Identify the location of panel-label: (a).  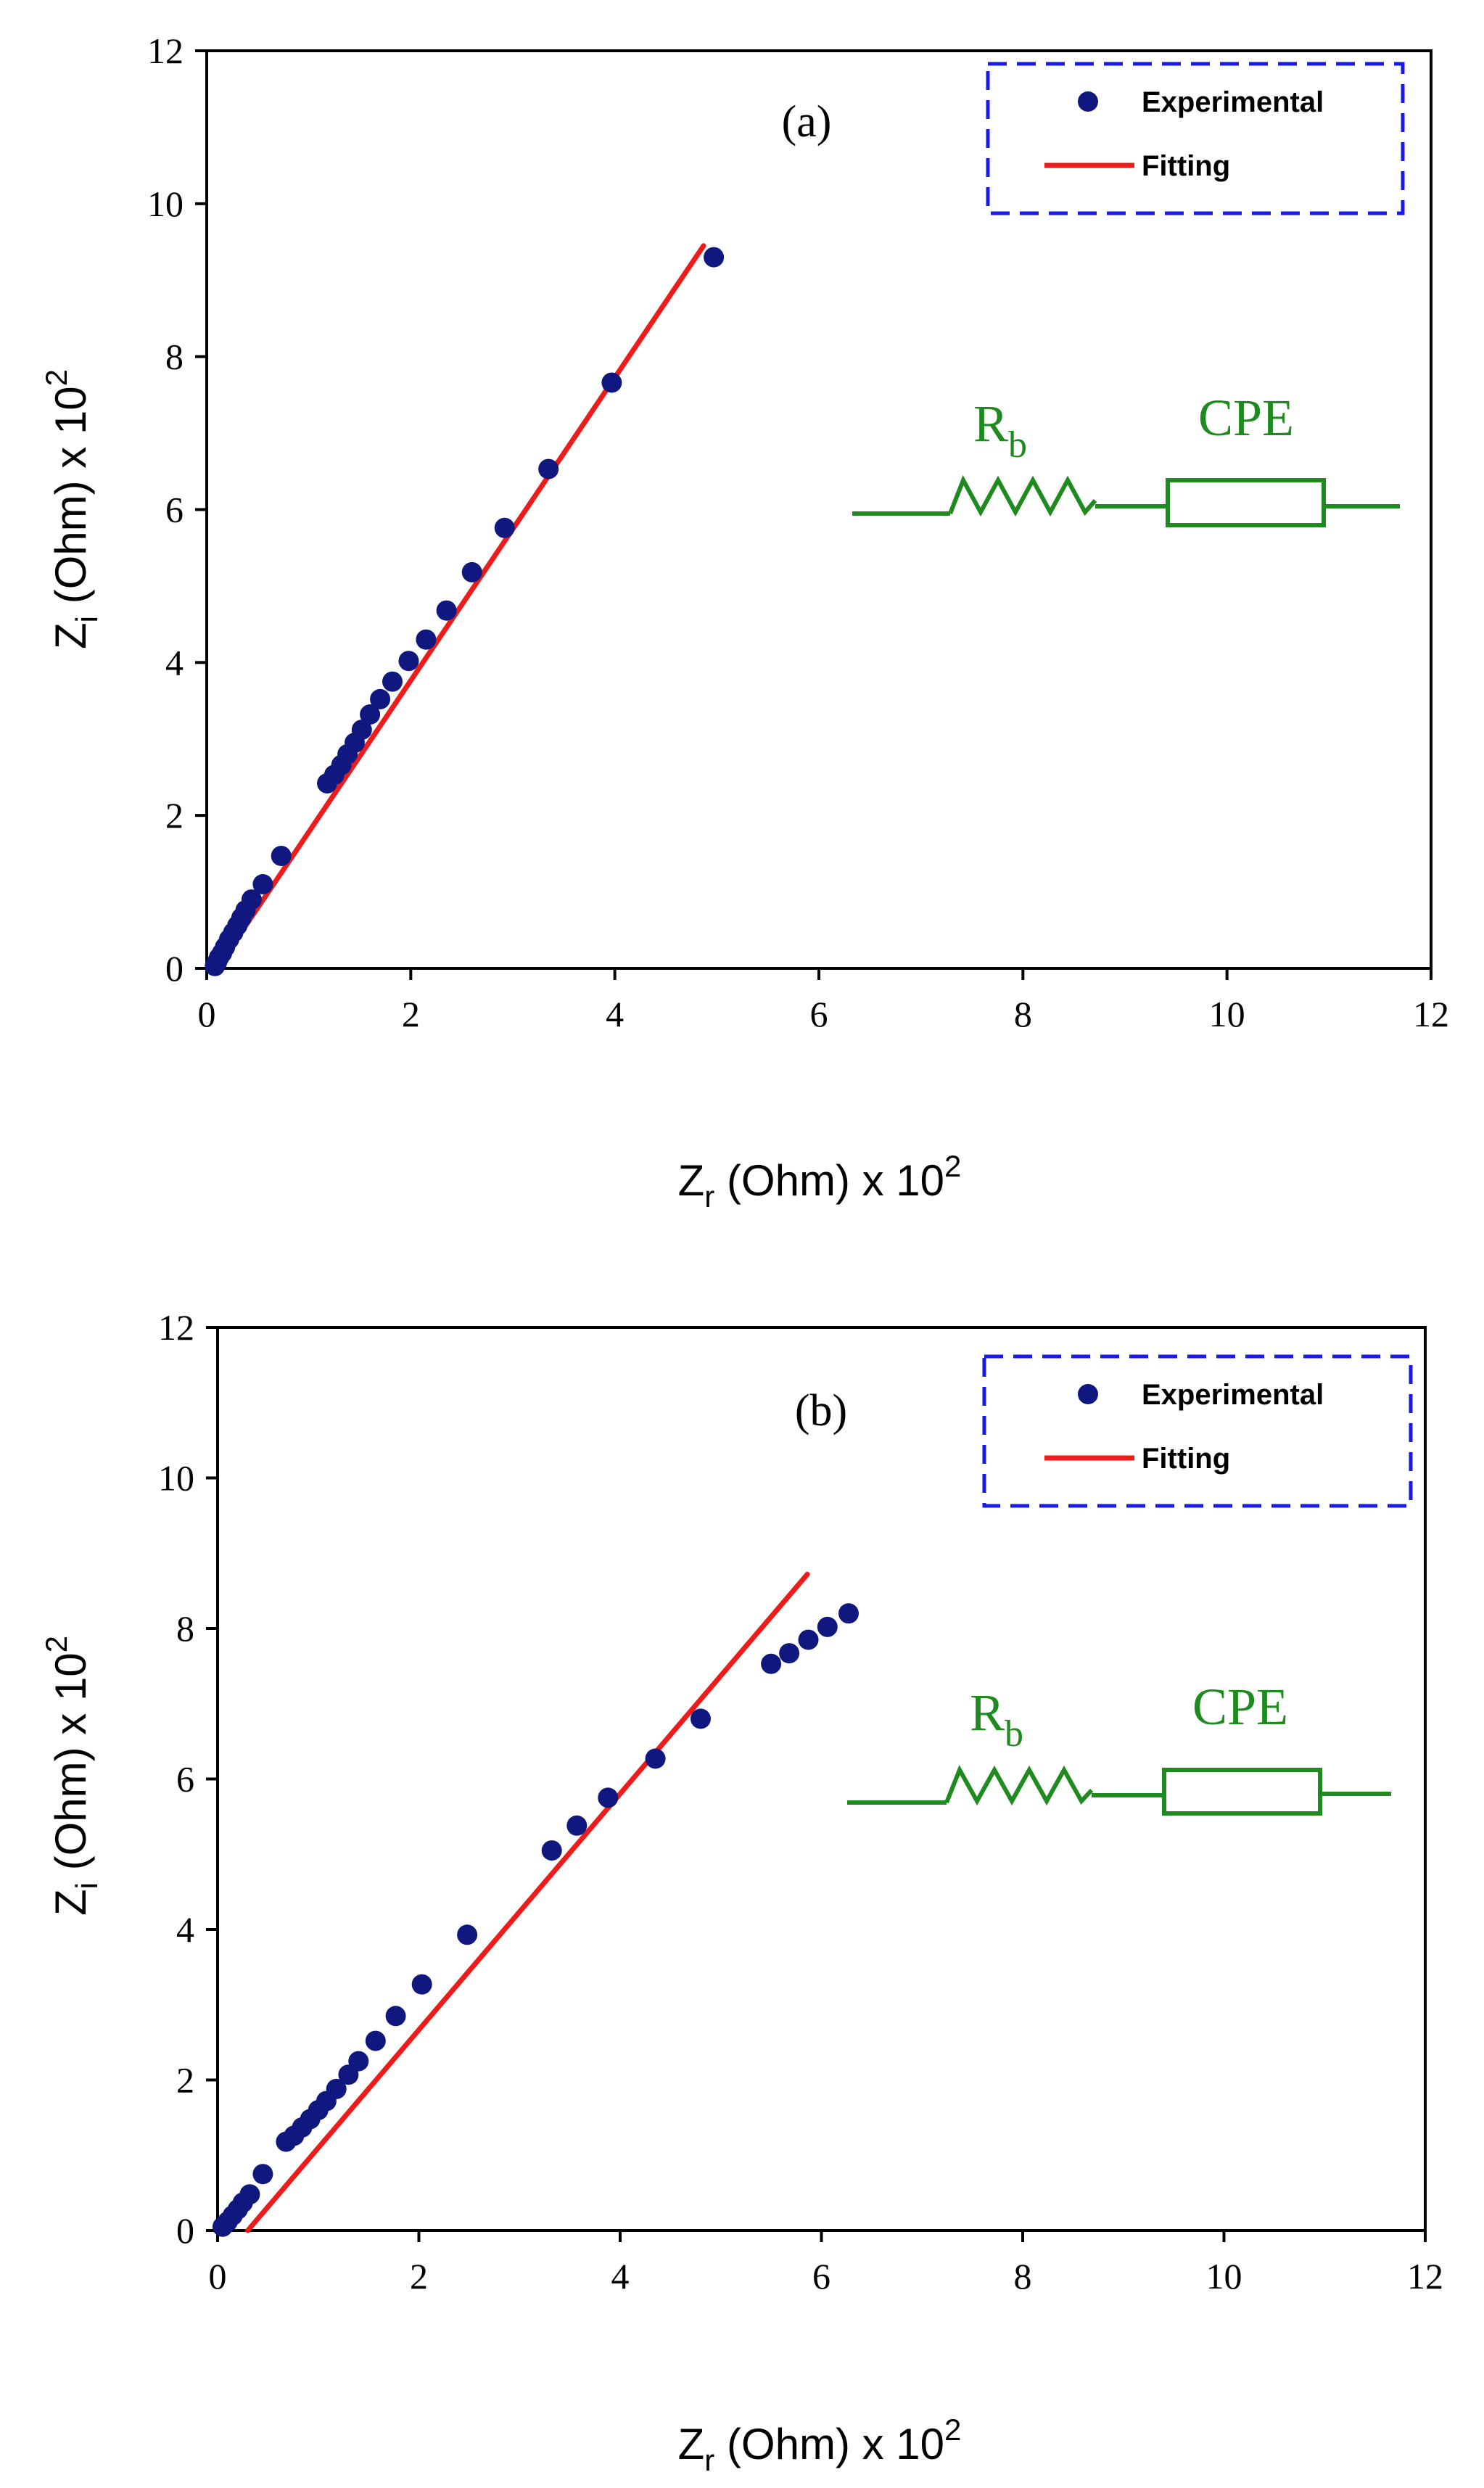
(807, 122).